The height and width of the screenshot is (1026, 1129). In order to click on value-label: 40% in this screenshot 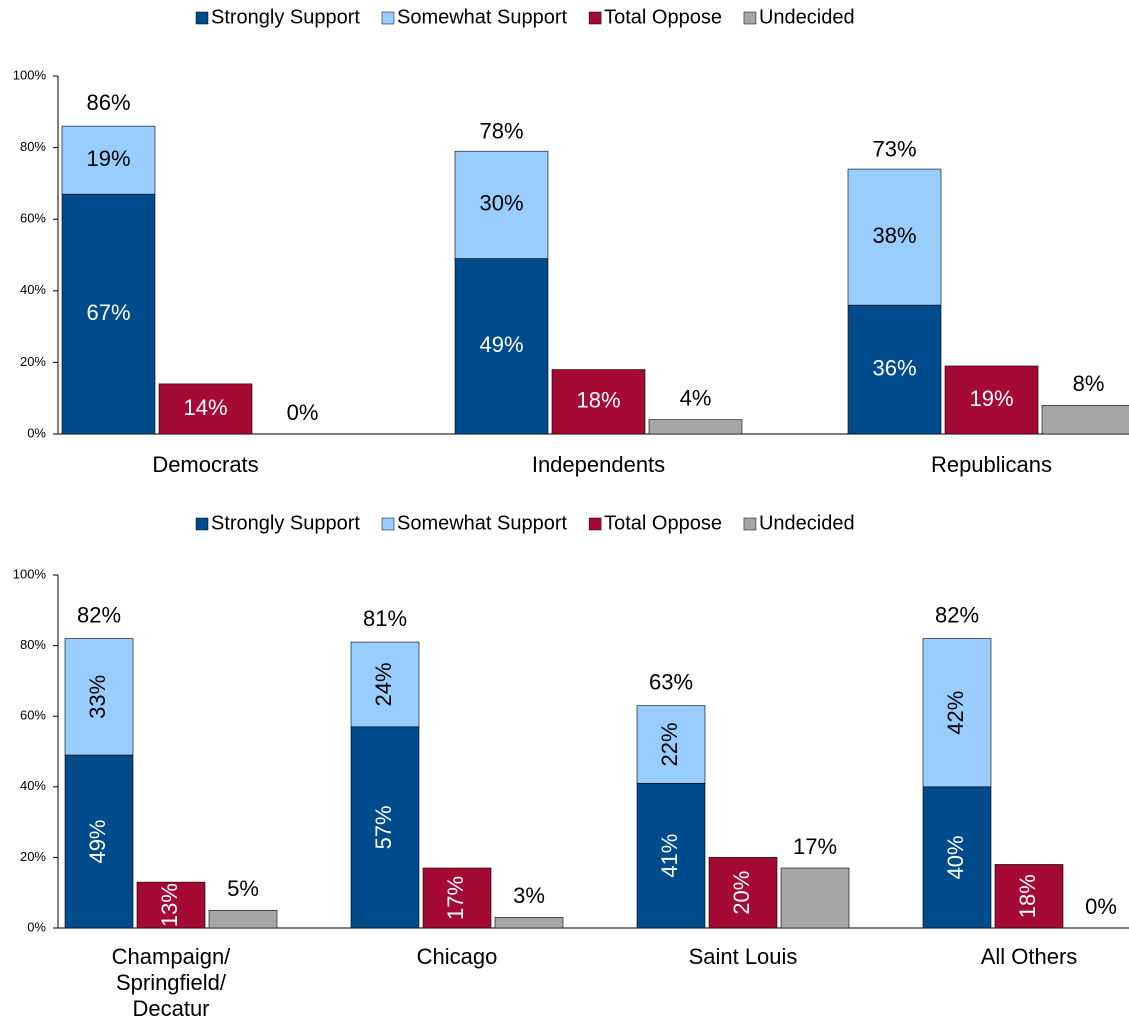, I will do `click(955, 857)`.